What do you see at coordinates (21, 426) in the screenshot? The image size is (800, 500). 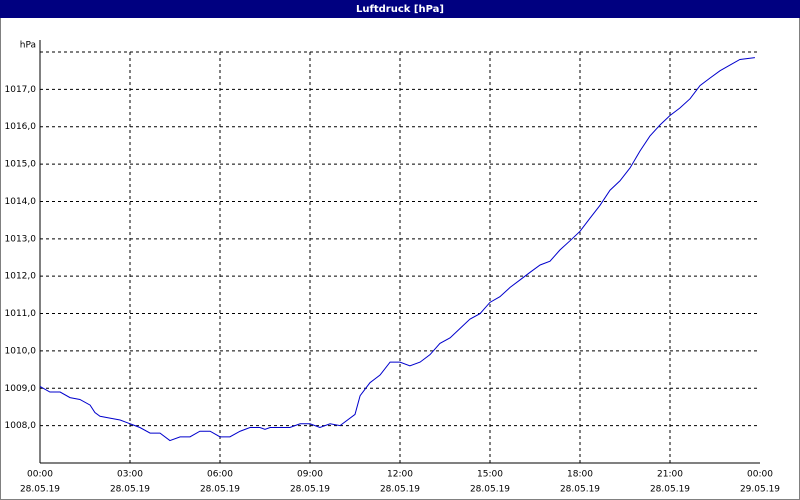 I see `y-tick-label: 1008,0` at bounding box center [21, 426].